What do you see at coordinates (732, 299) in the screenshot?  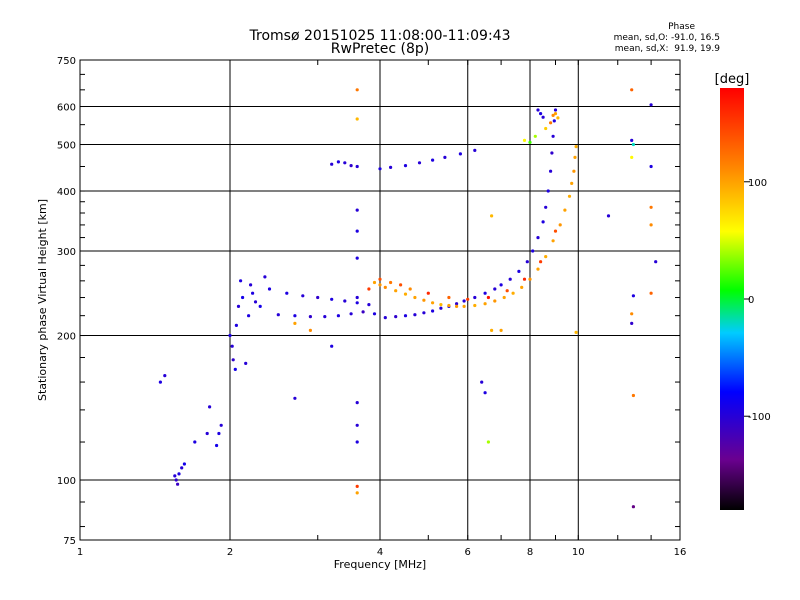 I see `colorbar` at bounding box center [732, 299].